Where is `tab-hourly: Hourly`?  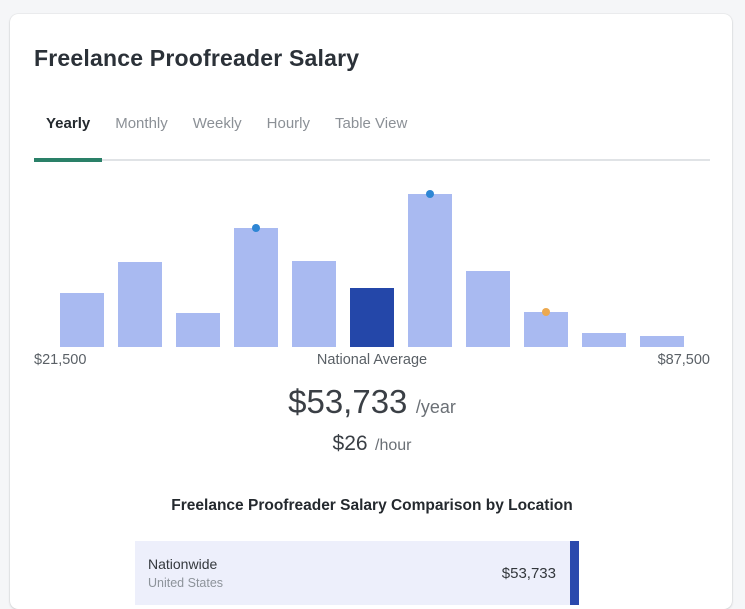 tab-hourly: Hourly is located at coordinates (288, 123).